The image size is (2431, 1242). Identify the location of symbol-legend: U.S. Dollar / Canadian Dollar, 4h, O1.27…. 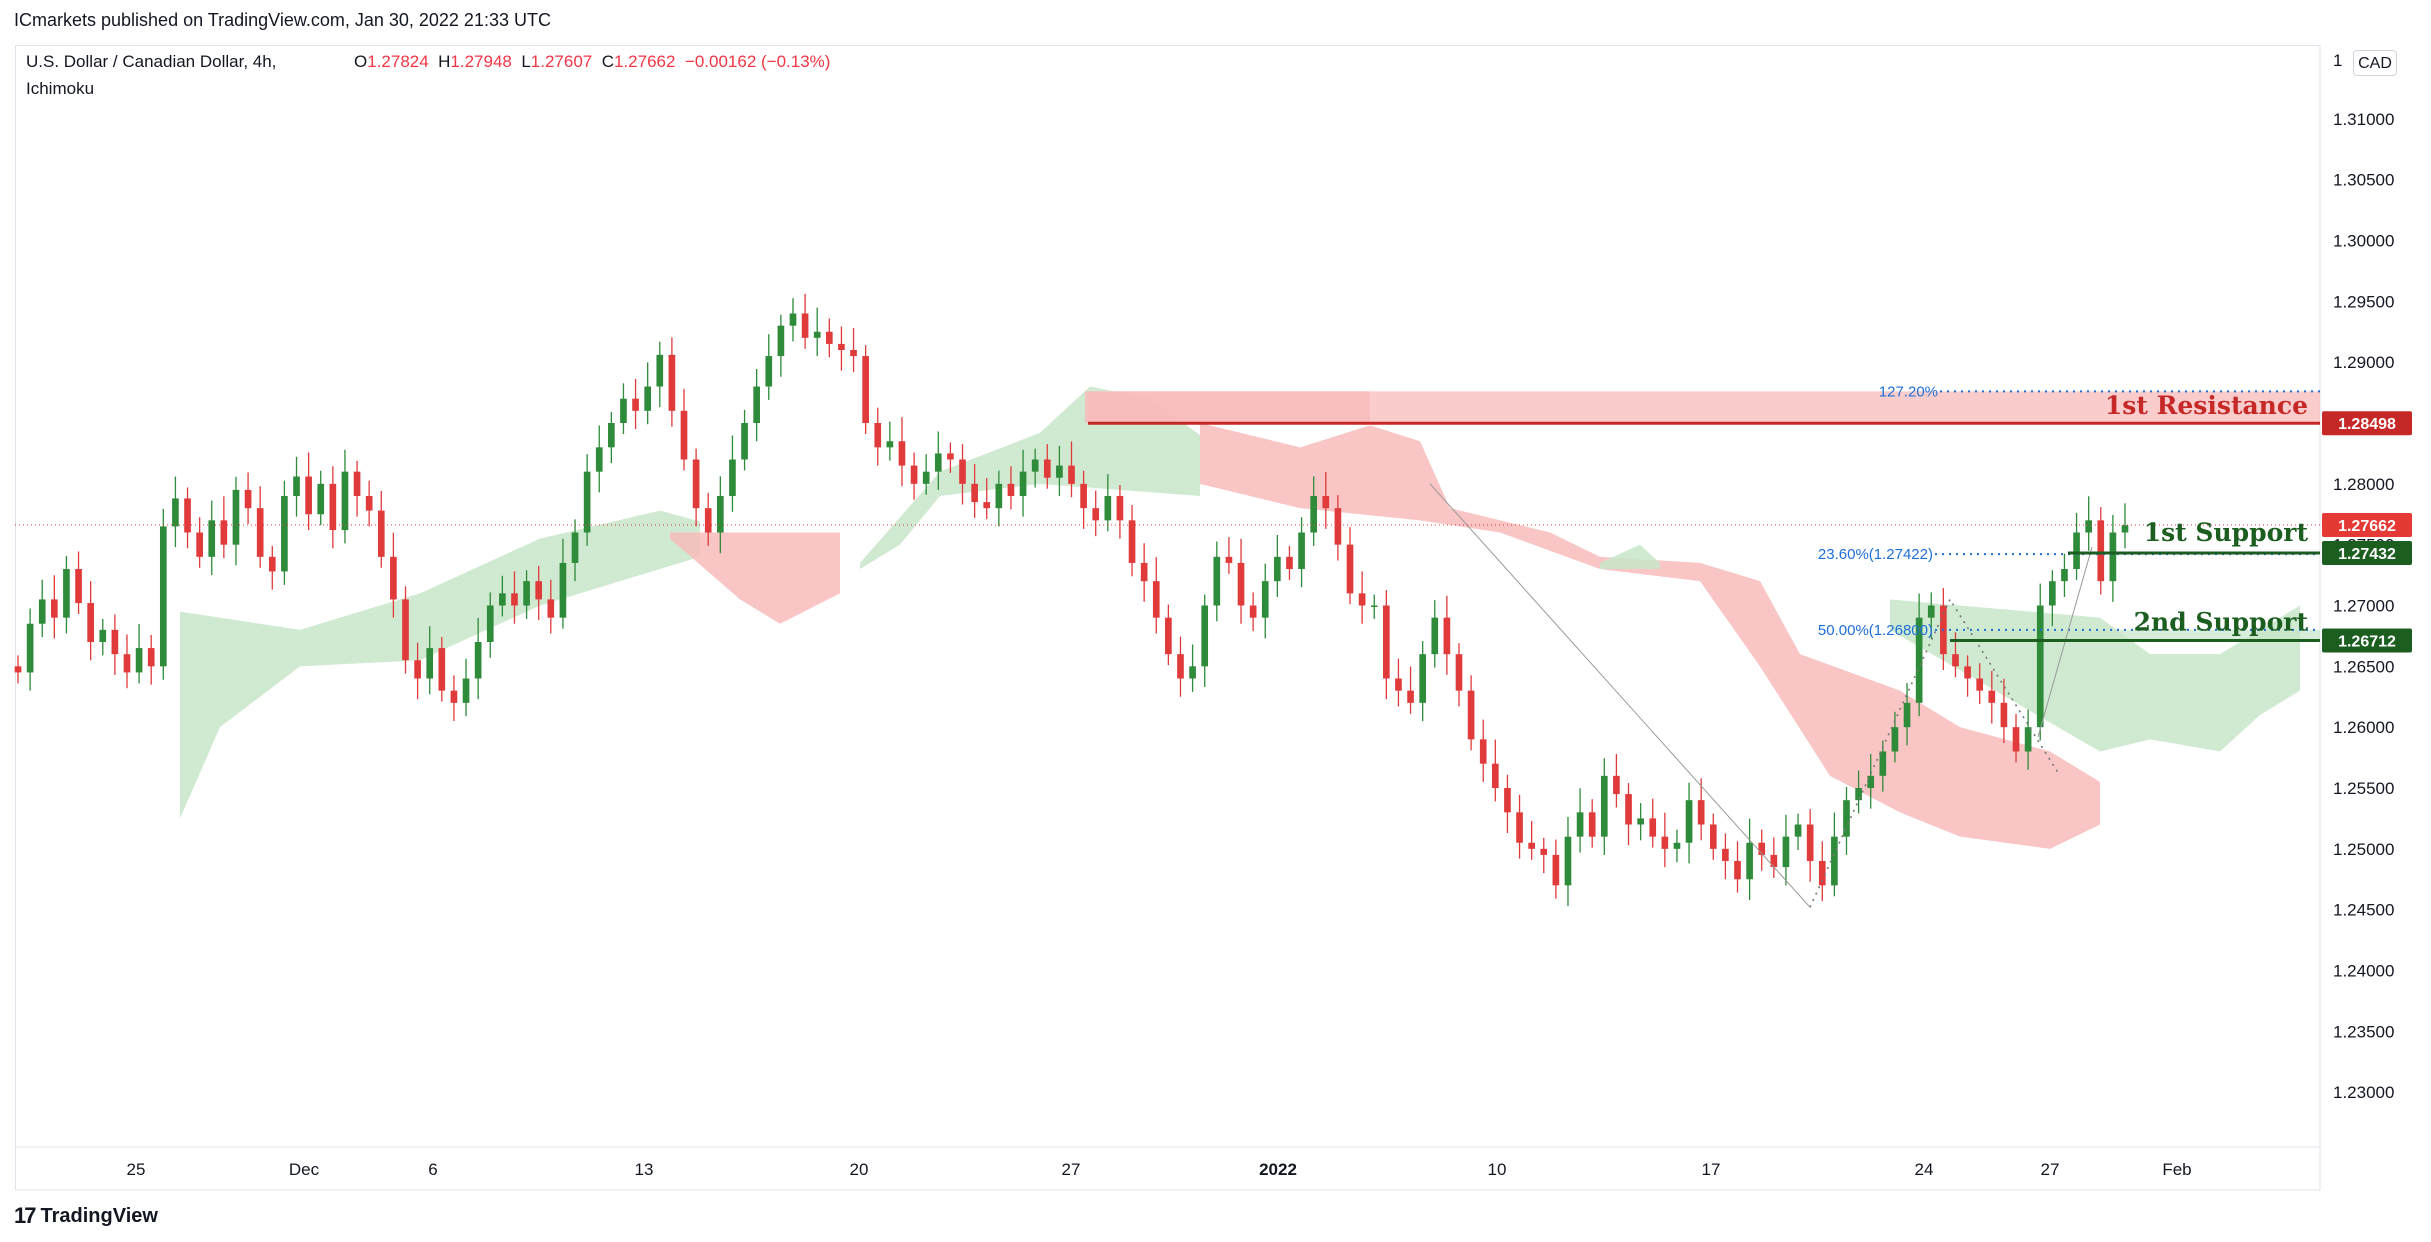
(428, 62).